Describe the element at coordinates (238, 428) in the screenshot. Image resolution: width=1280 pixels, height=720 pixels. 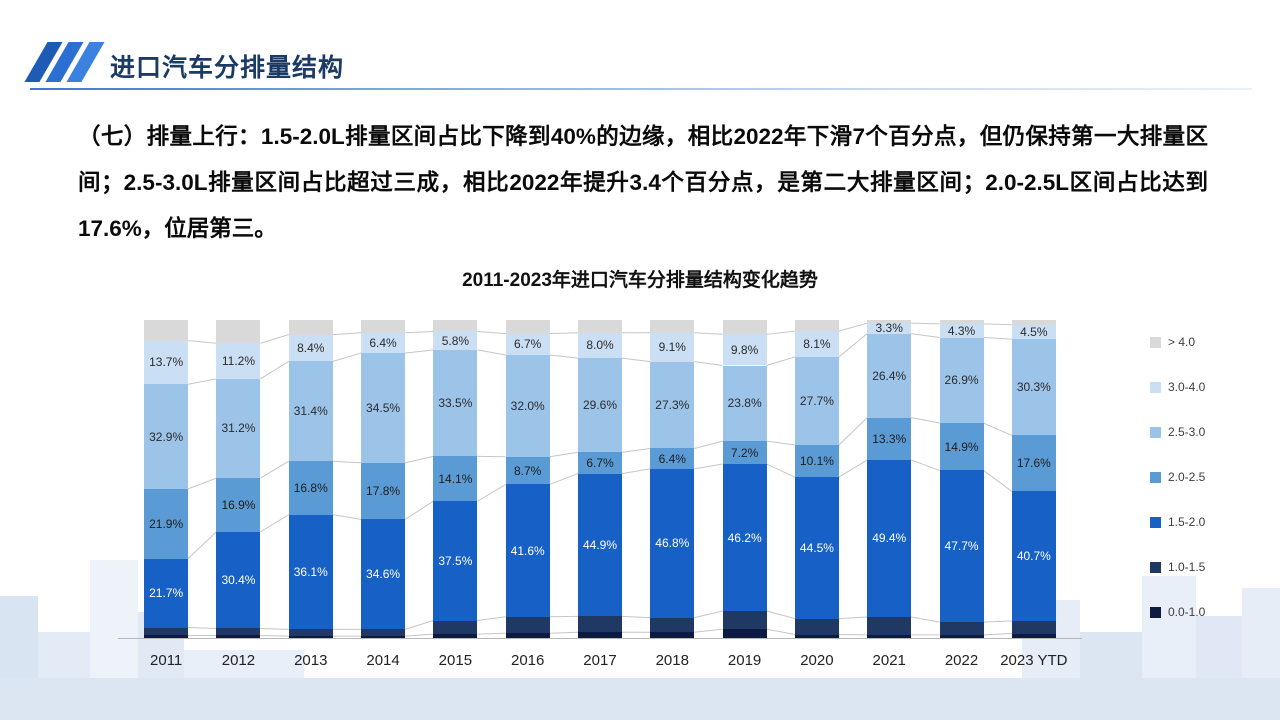
I see `segment-2.5-3.0: 31.2%` at that location.